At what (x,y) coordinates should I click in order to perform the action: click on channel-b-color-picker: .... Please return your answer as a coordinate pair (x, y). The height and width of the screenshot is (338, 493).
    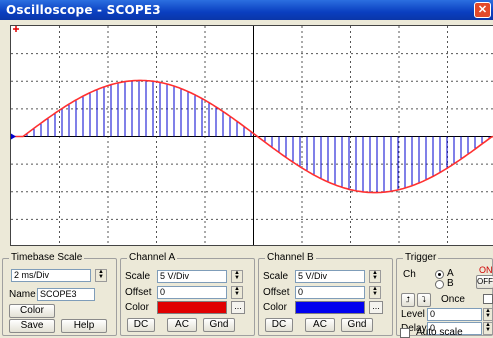
    Looking at the image, I should click on (376, 307).